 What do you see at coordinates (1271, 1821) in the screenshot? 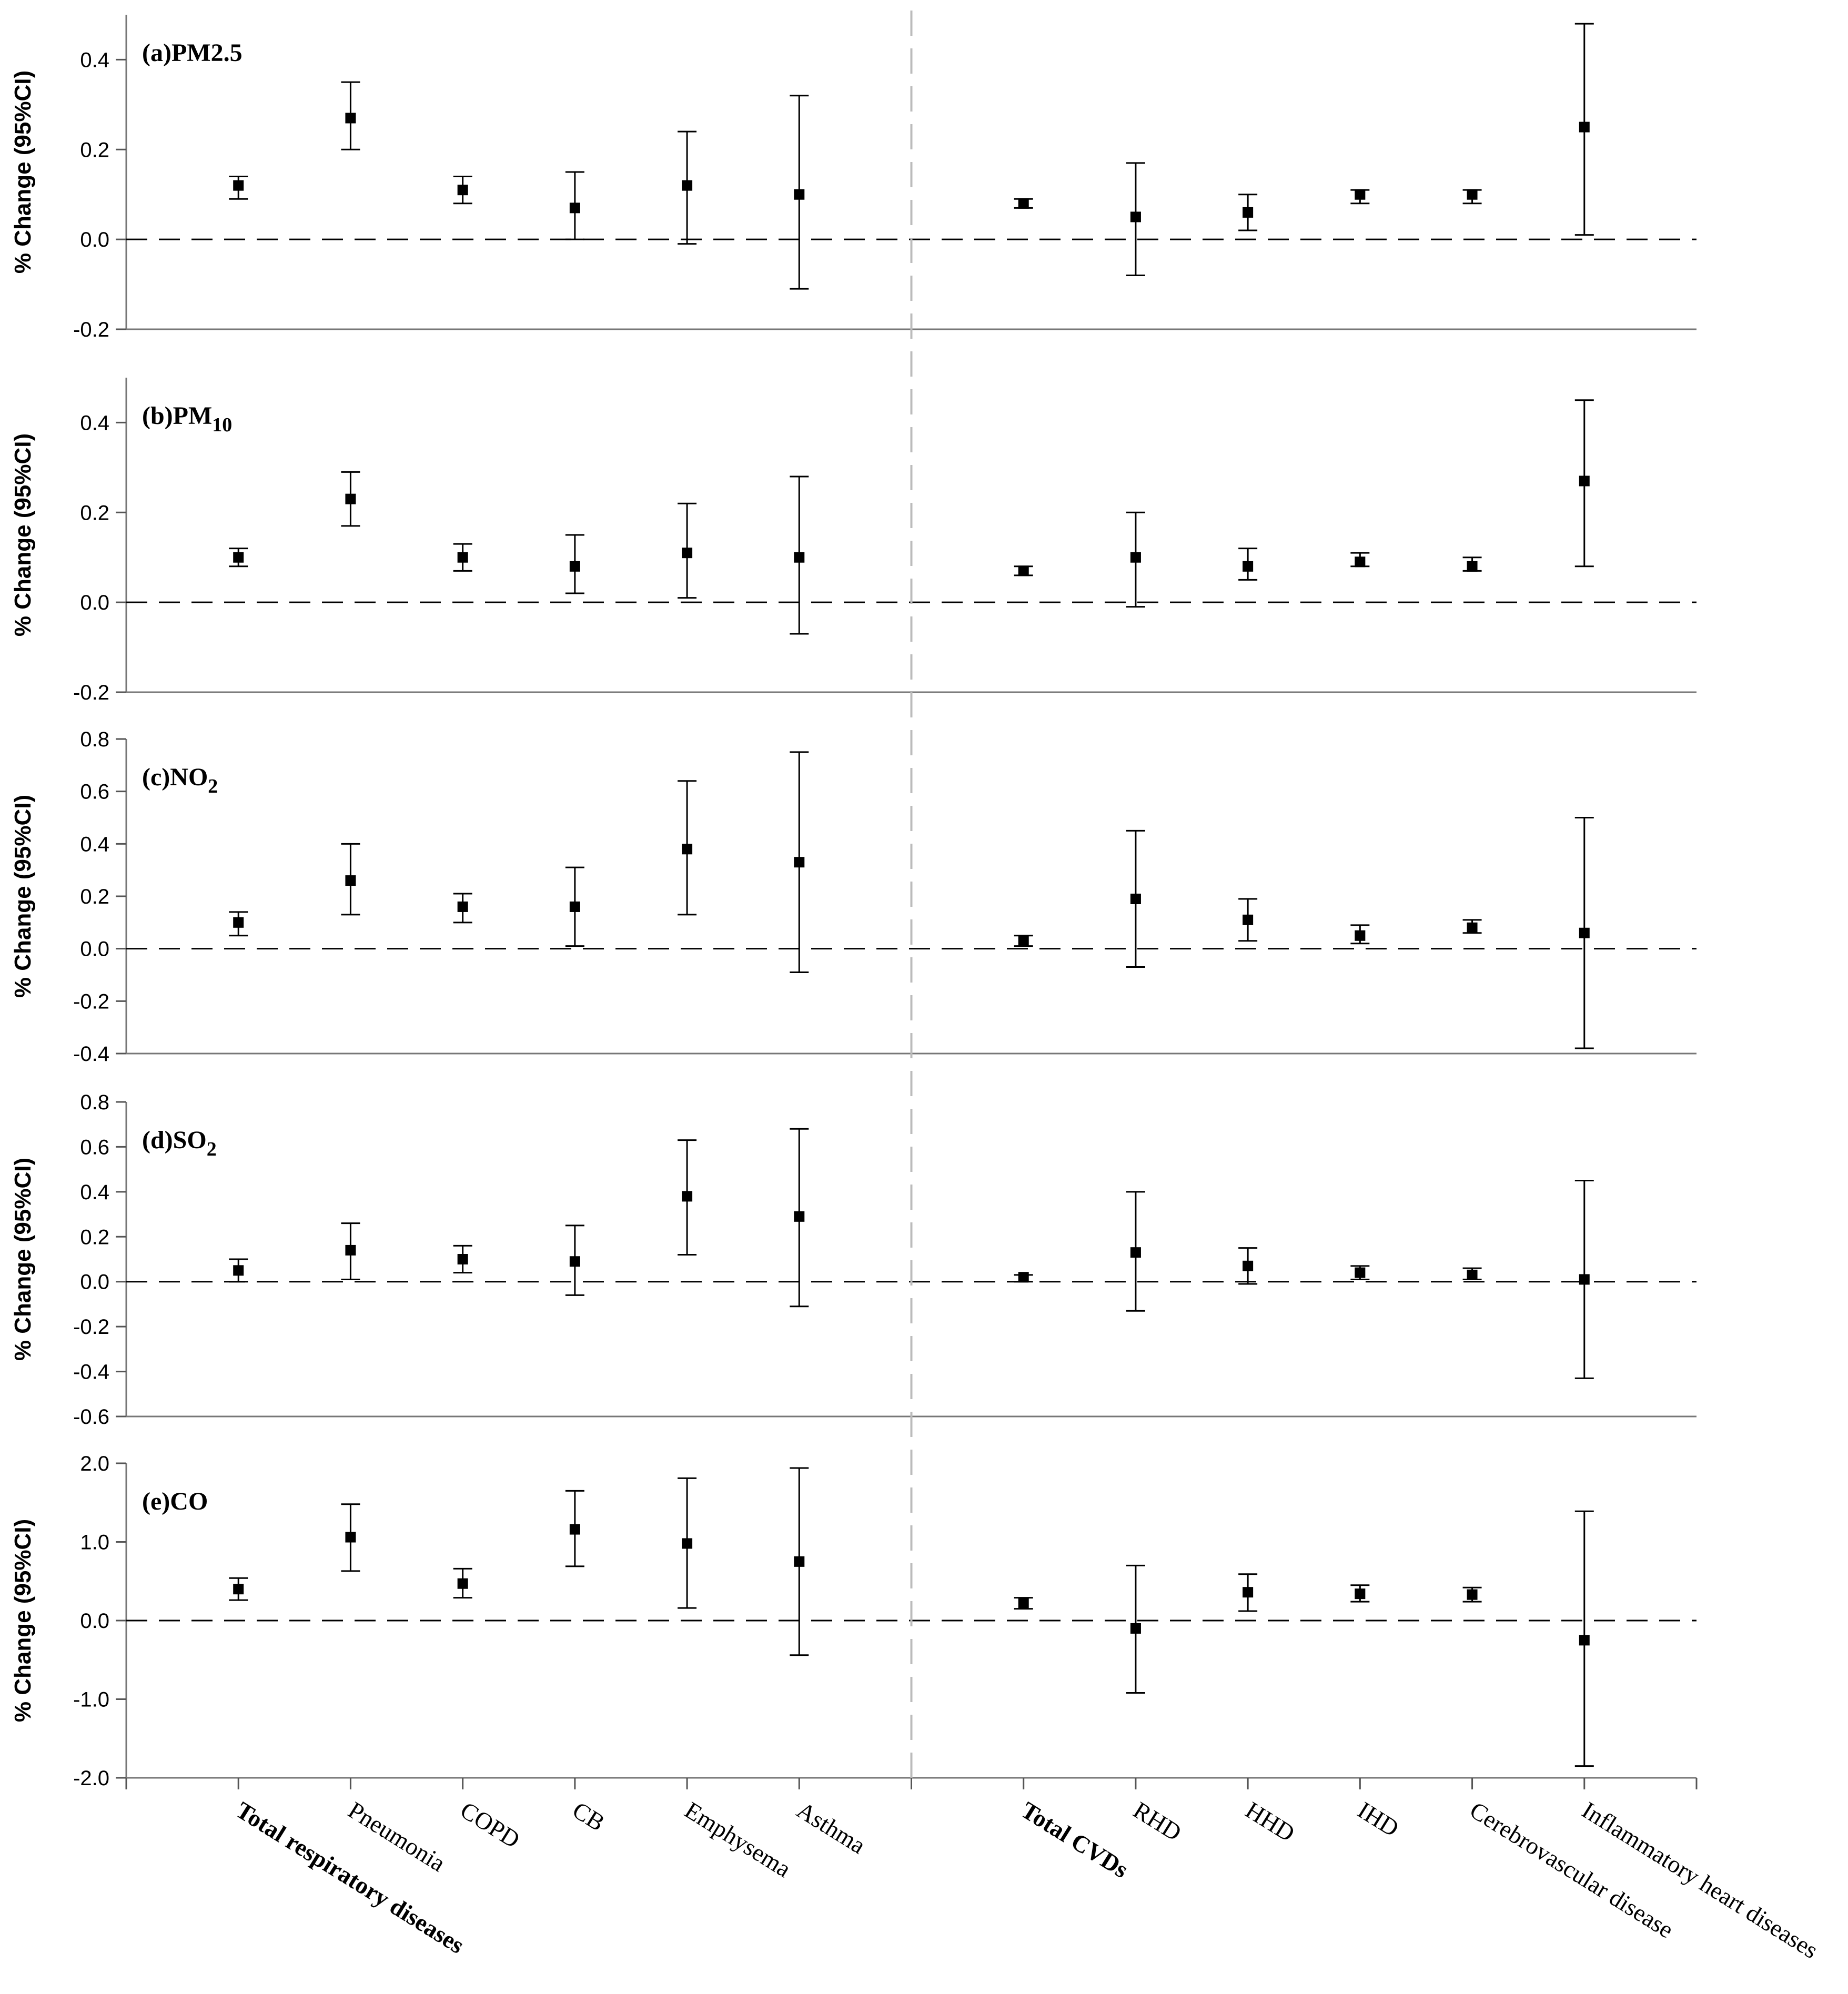
I see `category-label: HHD` at bounding box center [1271, 1821].